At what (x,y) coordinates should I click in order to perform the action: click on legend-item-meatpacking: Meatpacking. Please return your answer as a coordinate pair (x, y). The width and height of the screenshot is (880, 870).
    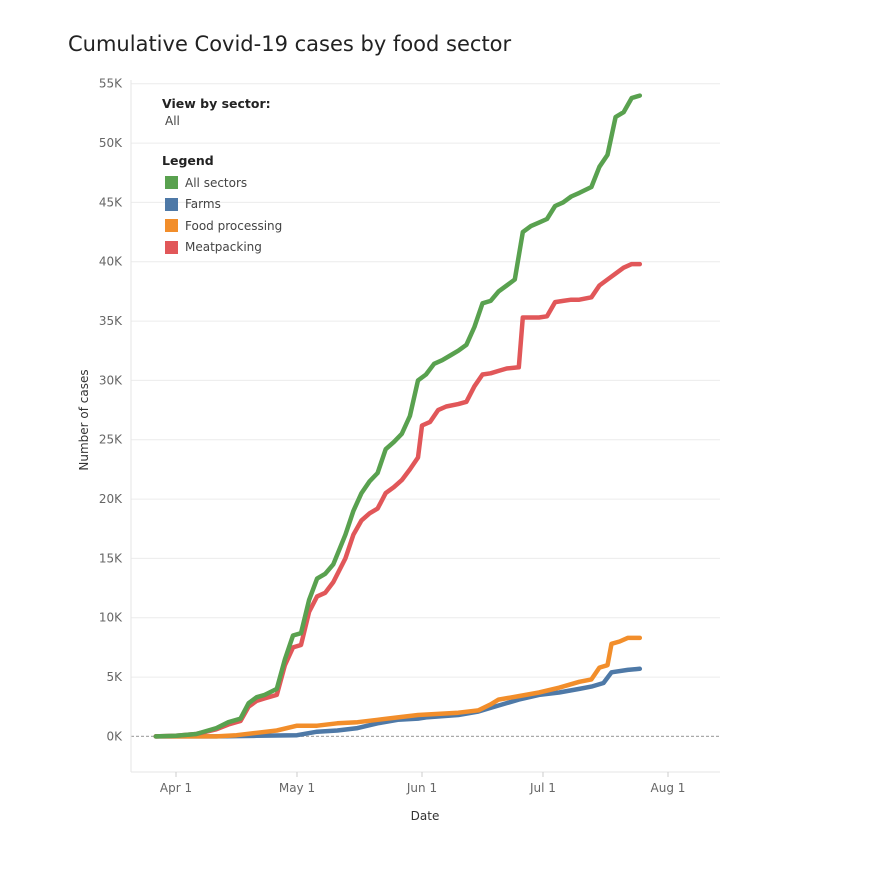
    Looking at the image, I should click on (222, 248).